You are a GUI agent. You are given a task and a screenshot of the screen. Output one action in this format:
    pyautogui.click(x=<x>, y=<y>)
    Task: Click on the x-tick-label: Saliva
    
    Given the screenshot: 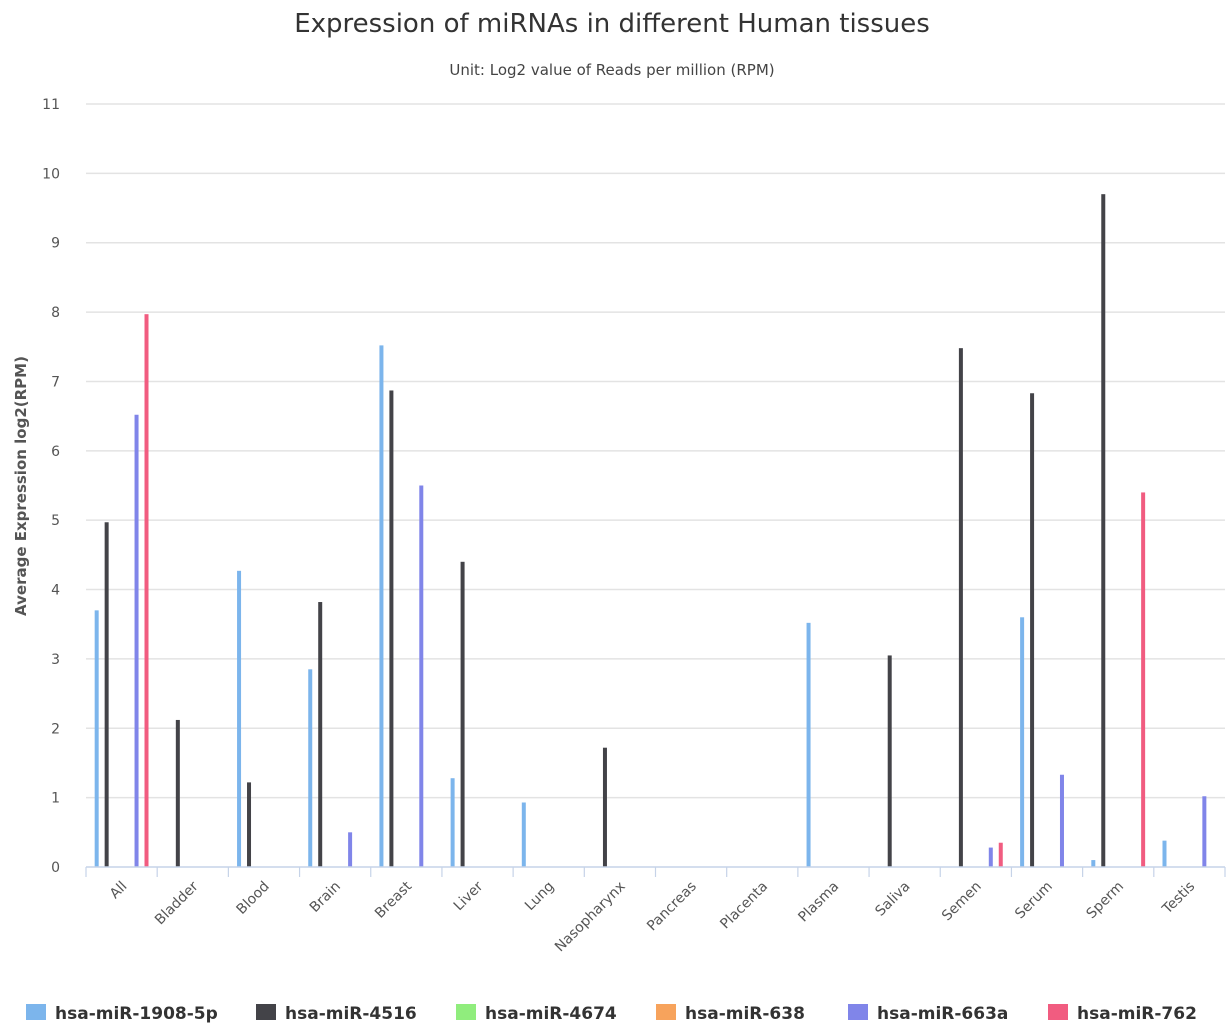 What is the action you would take?
    pyautogui.click(x=892, y=899)
    